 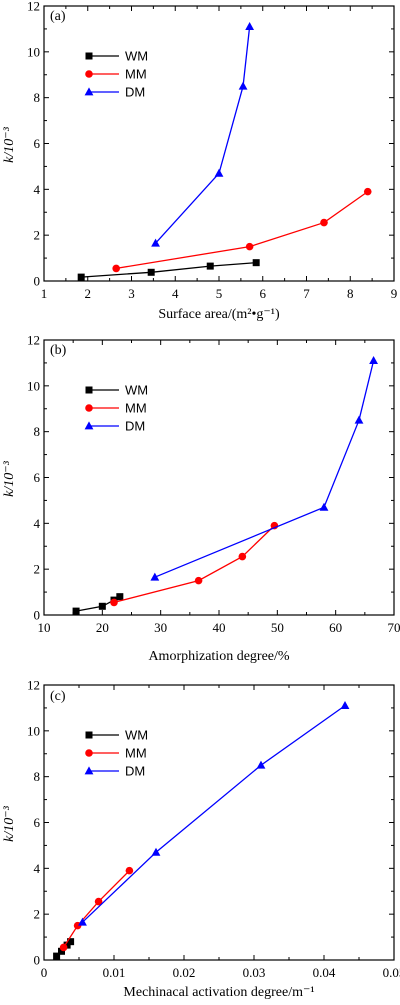 I want to click on x-tick-label: 50, so click(x=277, y=627).